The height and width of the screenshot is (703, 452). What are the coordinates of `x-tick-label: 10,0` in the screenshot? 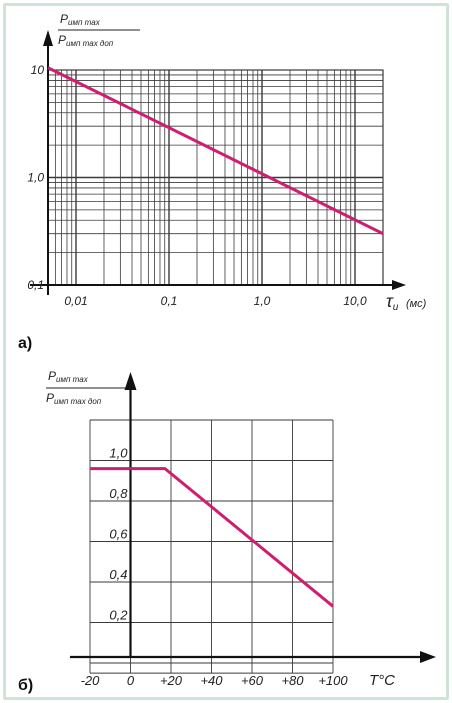 It's located at (355, 301).